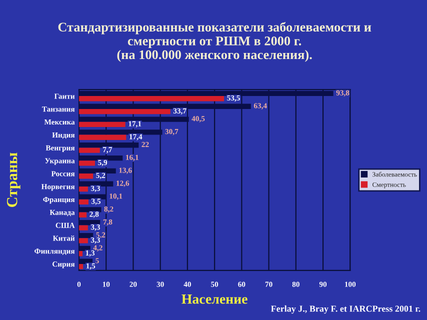  What do you see at coordinates (345, 309) in the screenshot?
I see `text: Ferlay J., Bray F. et IARCPress 2001 г.` at bounding box center [345, 309].